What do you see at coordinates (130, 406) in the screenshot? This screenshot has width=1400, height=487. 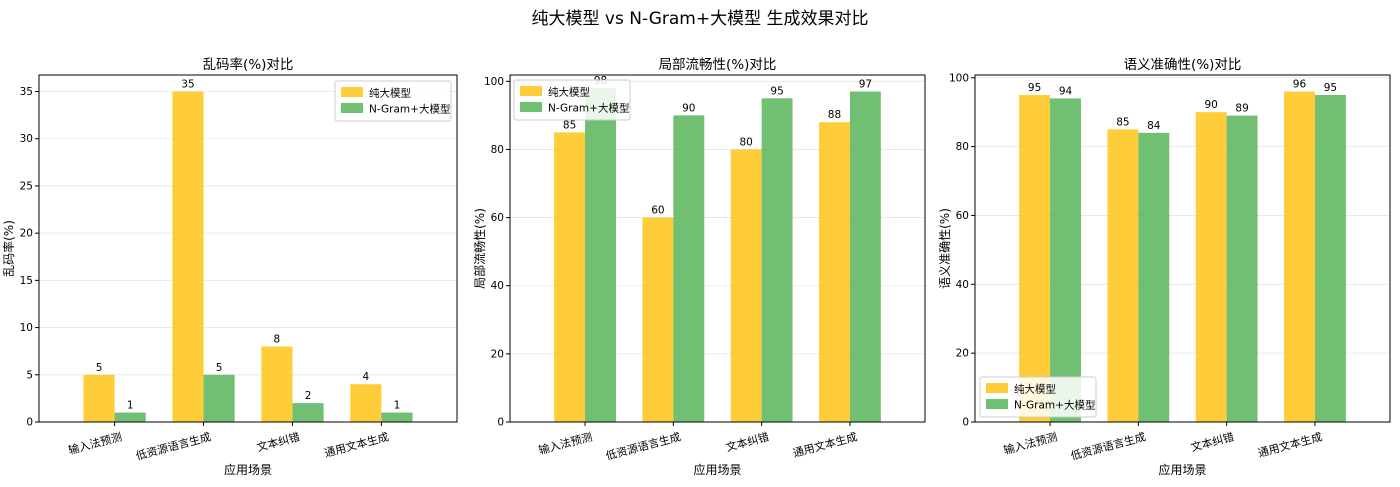 I see `bar-value-label: 1` at bounding box center [130, 406].